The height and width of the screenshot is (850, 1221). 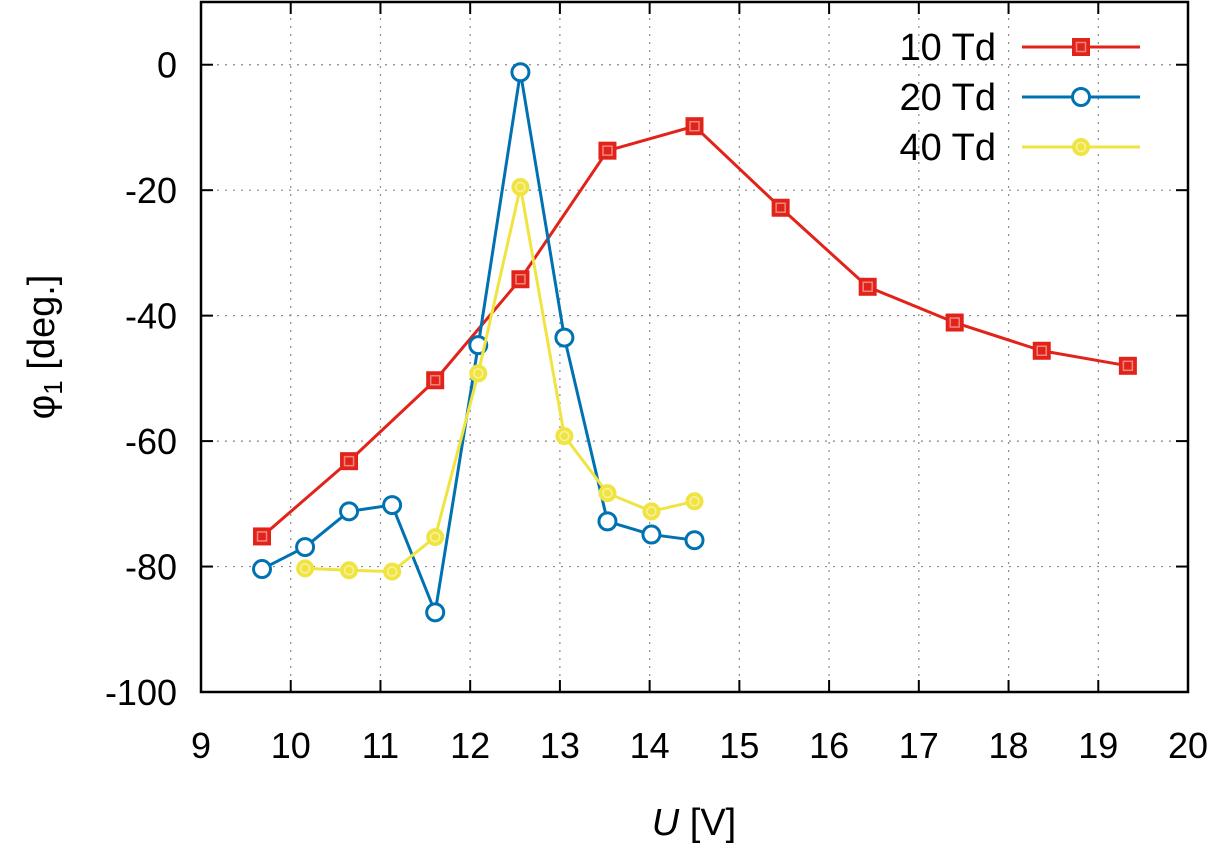 I want to click on legend-item-10-td: 10 Td, so click(x=1020, y=48).